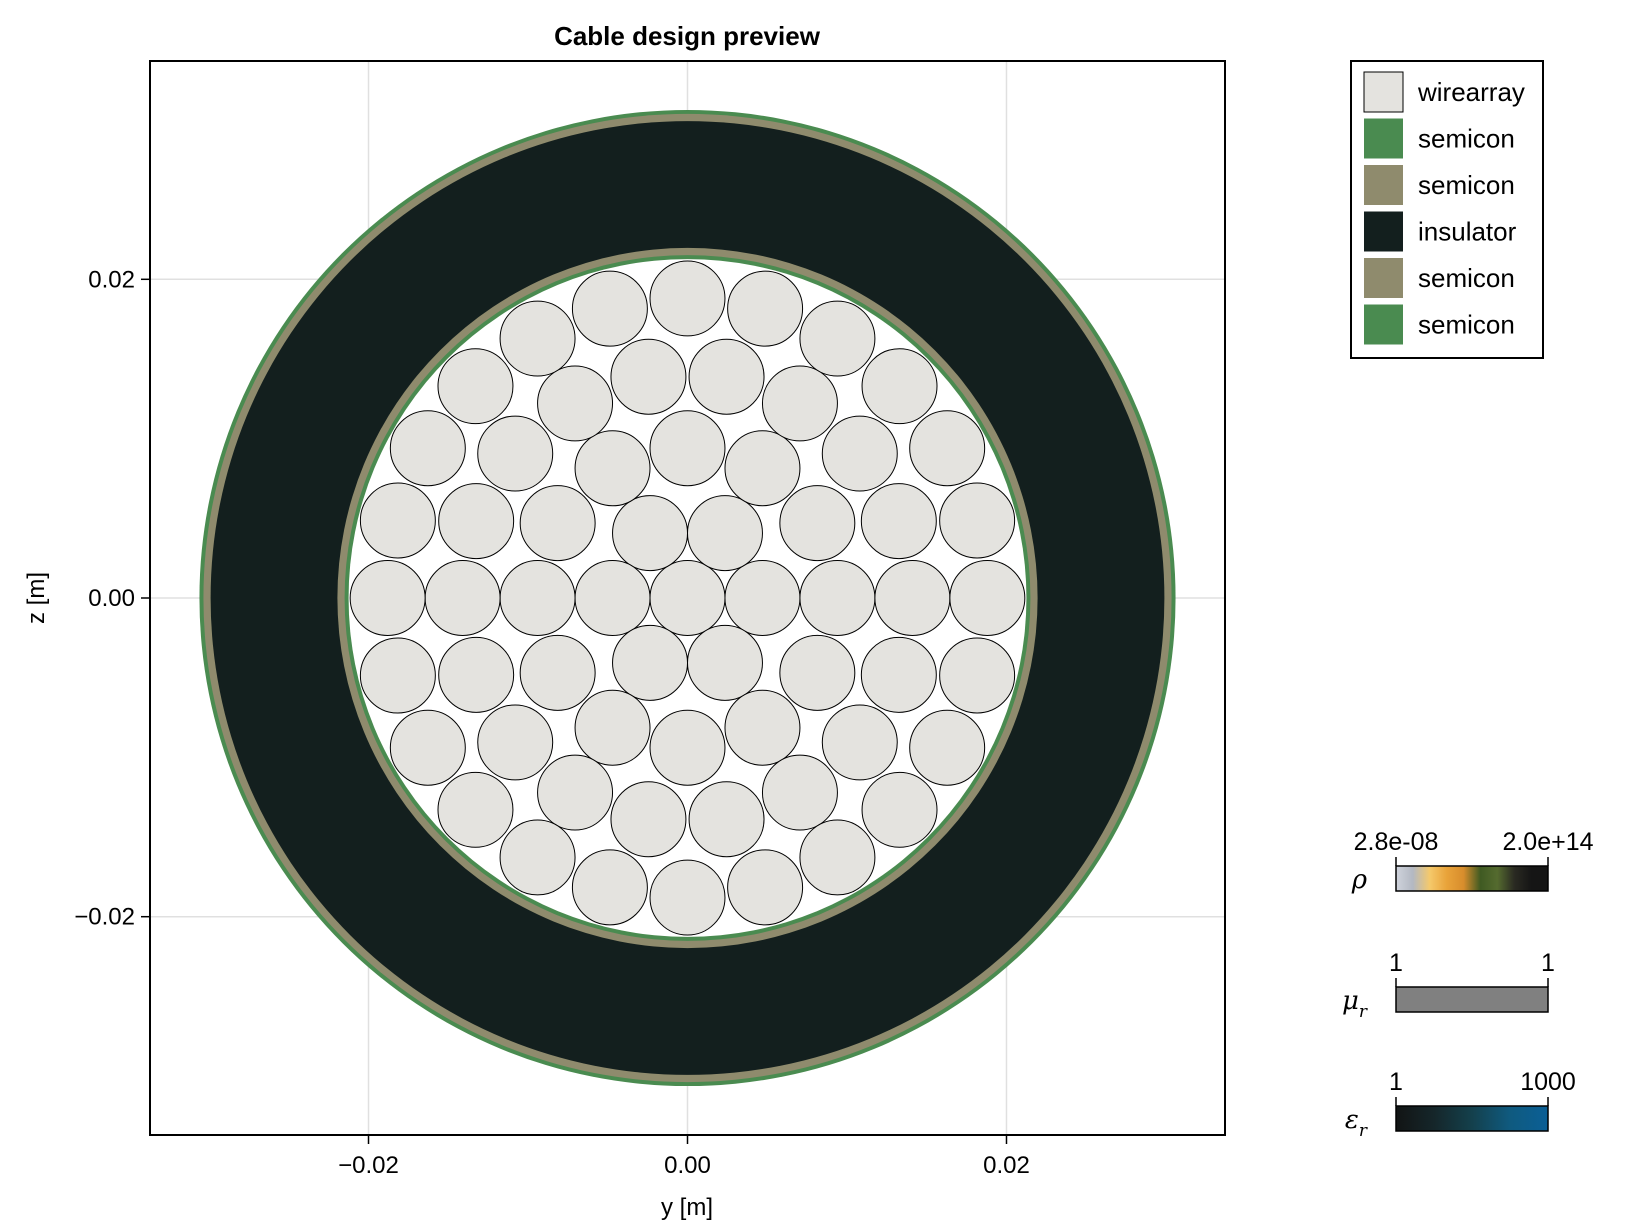  Describe the element at coordinates (1548, 1082) in the screenshot. I see `colorbar-max-label: 1000` at that location.